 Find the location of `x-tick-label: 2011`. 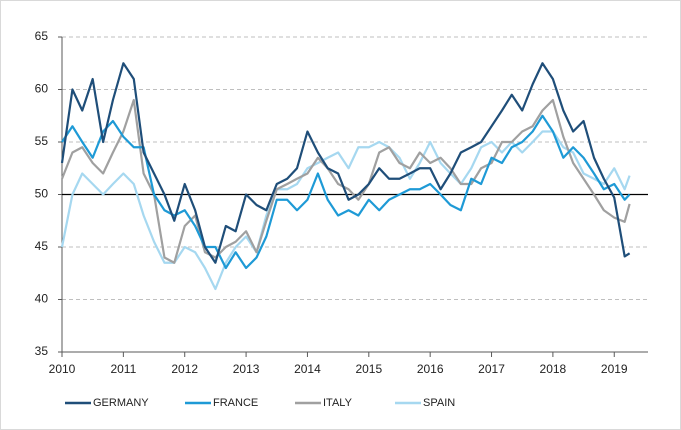

x-tick-label: 2011 is located at coordinates (123, 369).